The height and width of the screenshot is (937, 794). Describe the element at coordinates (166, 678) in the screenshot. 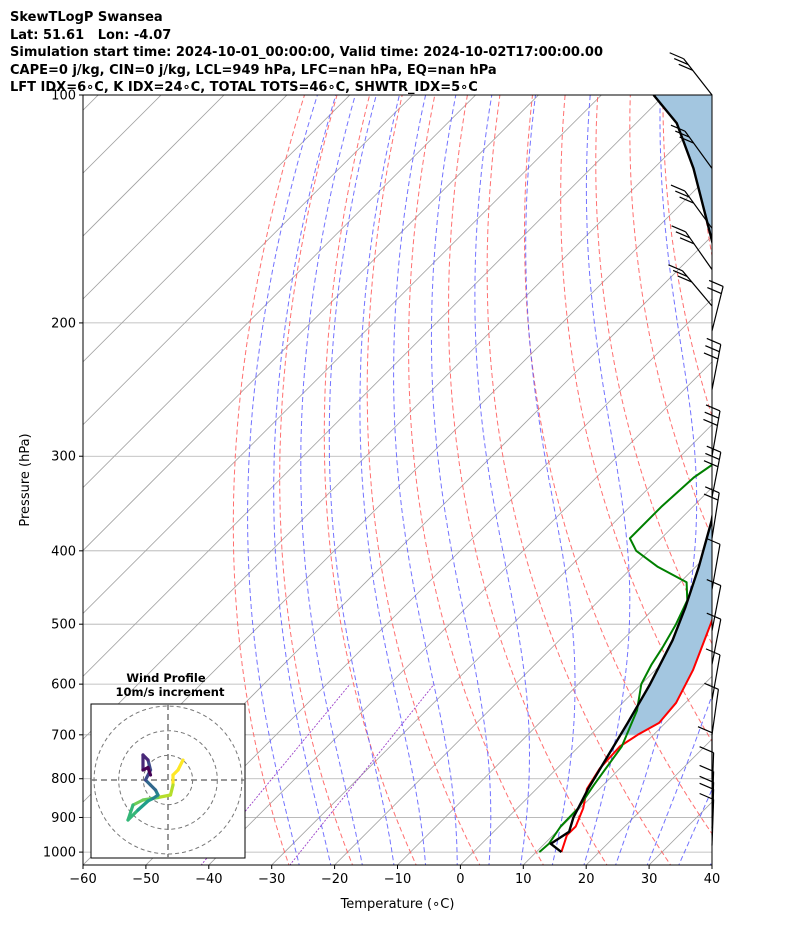

I see `hodograph-title: Wind Profile` at that location.